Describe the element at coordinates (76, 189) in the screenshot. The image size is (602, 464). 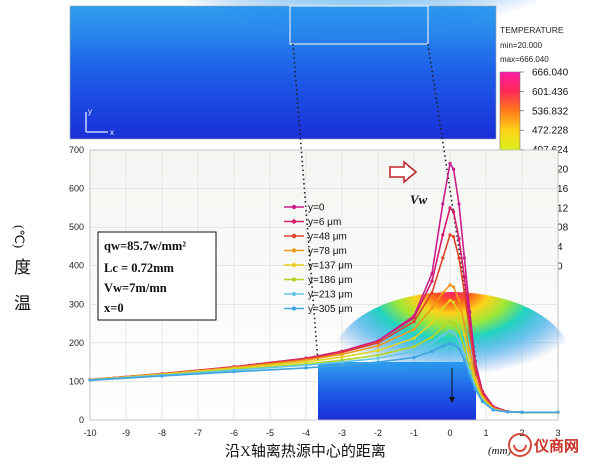
I see `y-tick-label: 600` at that location.